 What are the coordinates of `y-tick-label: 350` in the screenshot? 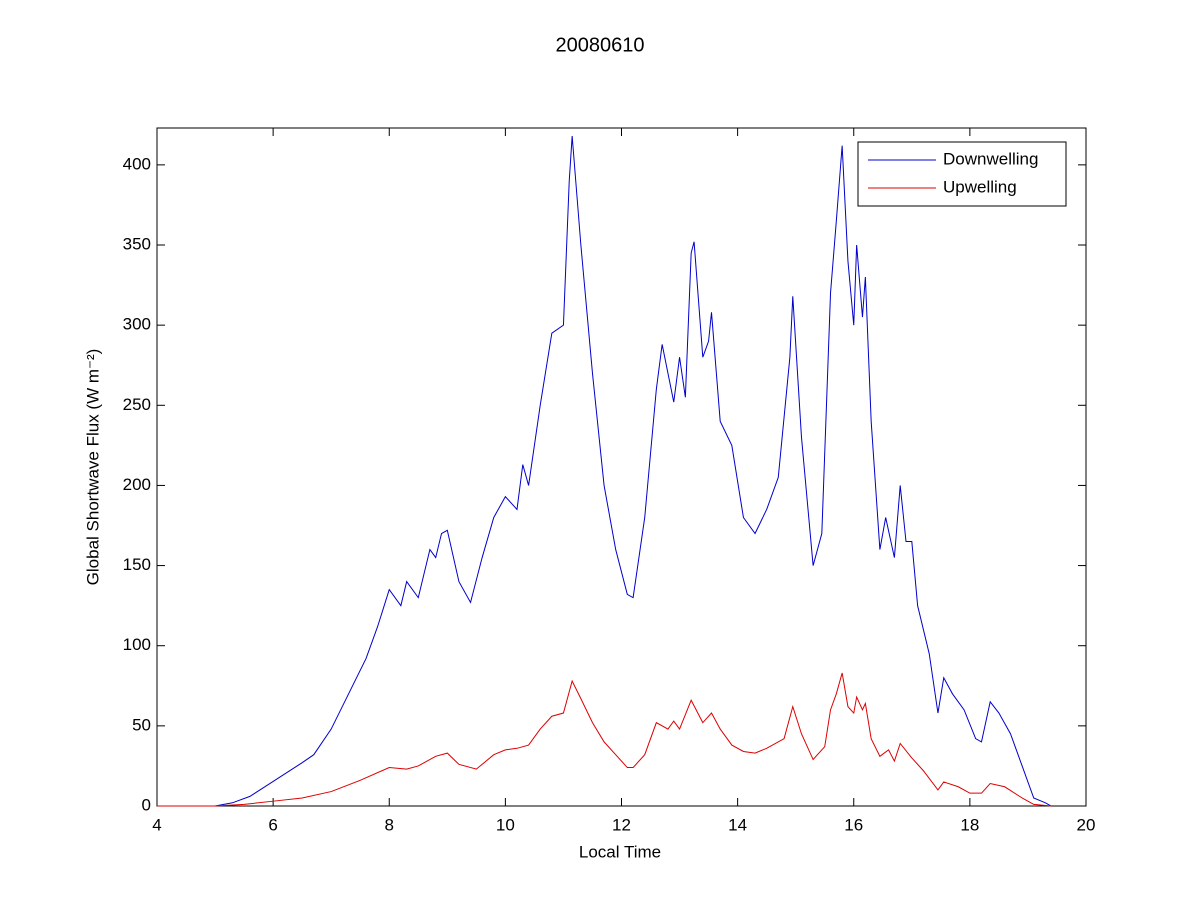 It's located at (137, 243).